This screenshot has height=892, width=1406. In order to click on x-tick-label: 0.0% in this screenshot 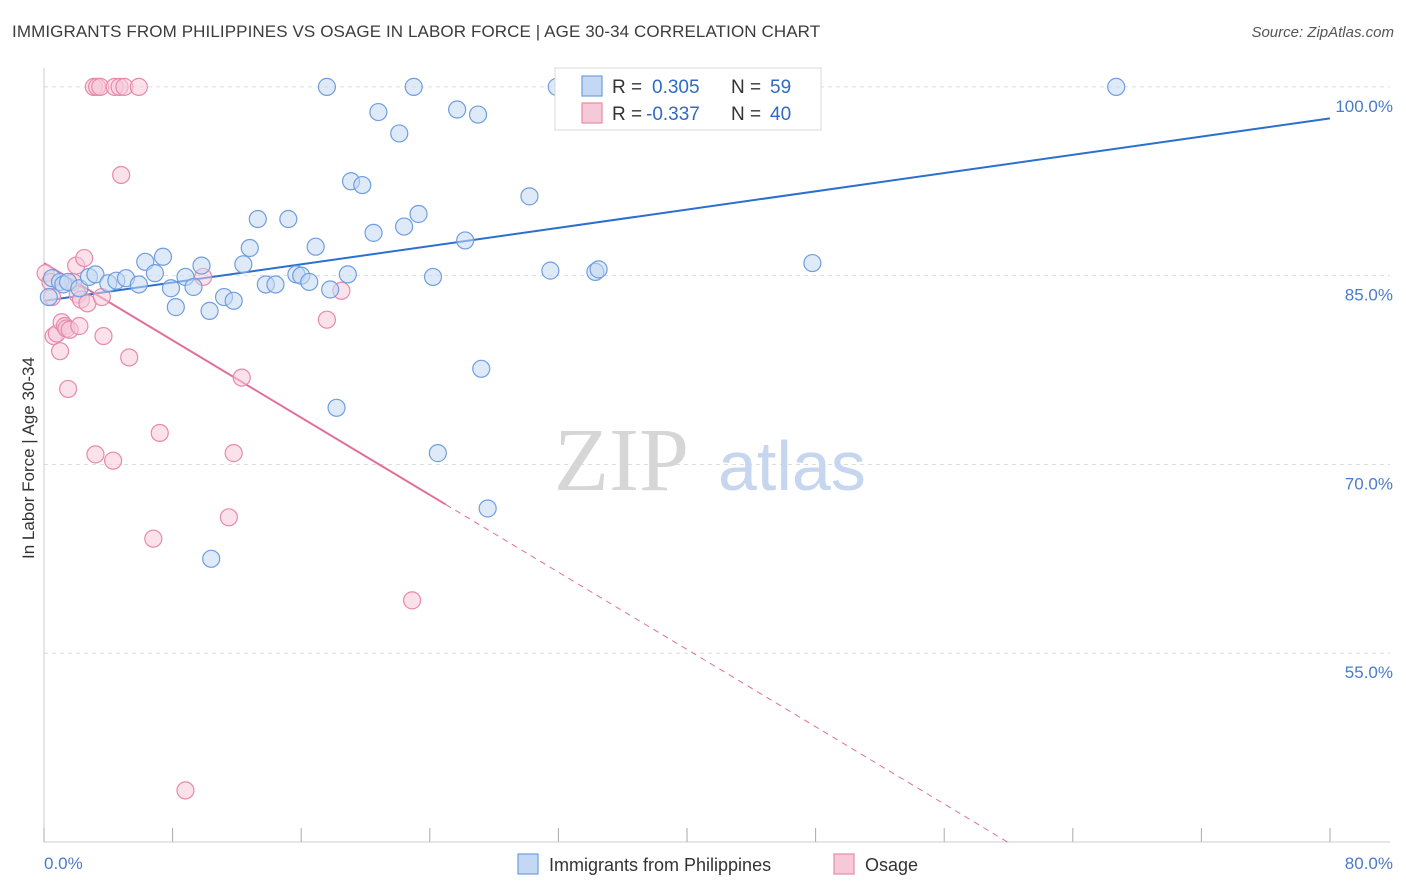, I will do `click(63, 863)`.